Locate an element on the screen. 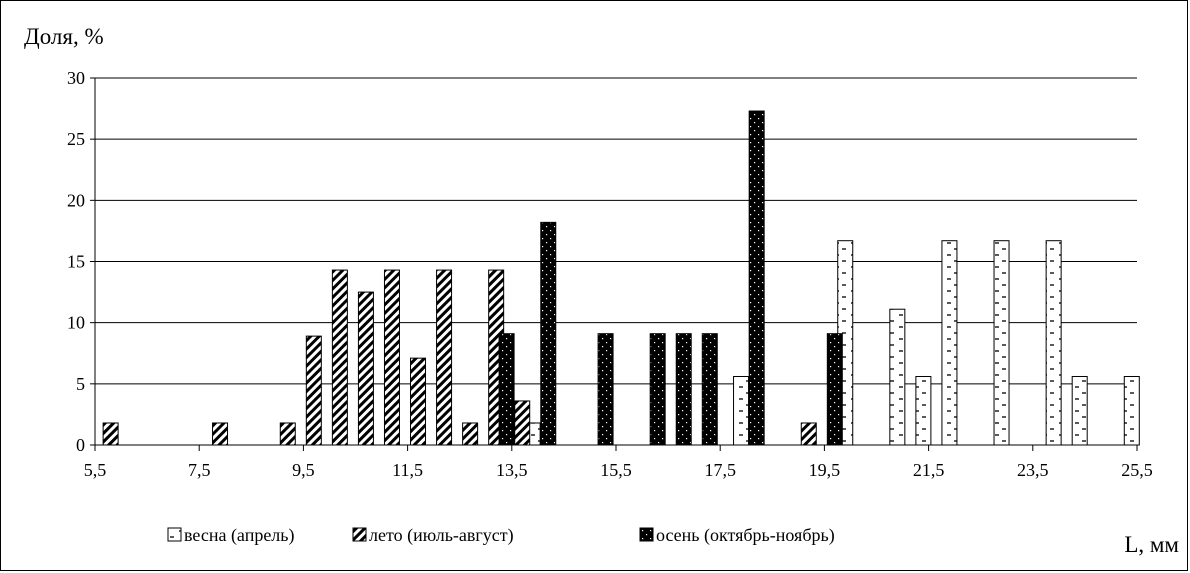 This screenshot has width=1190, height=573. x-tick-label-6: 17,5 is located at coordinates (720, 470).